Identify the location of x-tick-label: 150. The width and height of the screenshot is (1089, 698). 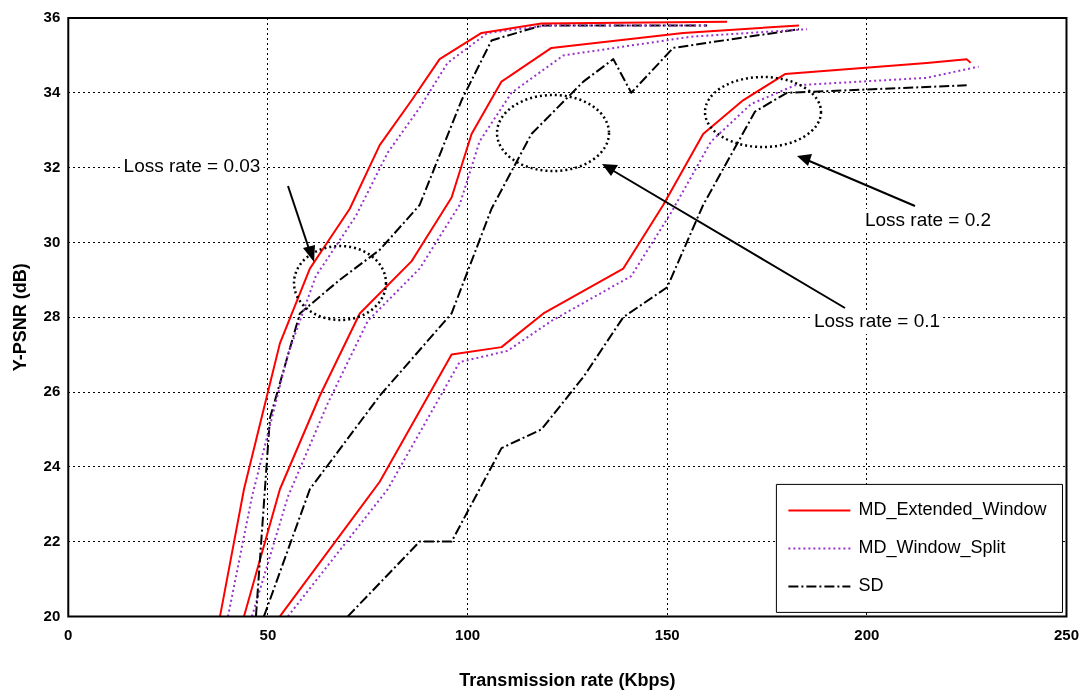
(667, 634).